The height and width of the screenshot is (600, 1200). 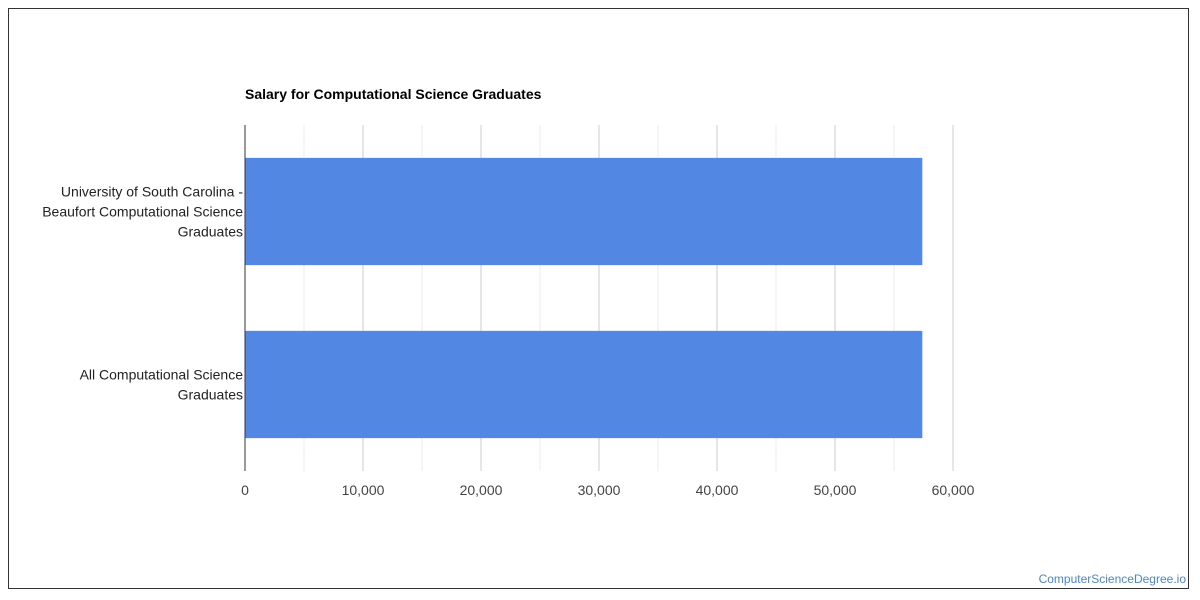 I want to click on x-tick-label: 20,000, so click(x=481, y=490).